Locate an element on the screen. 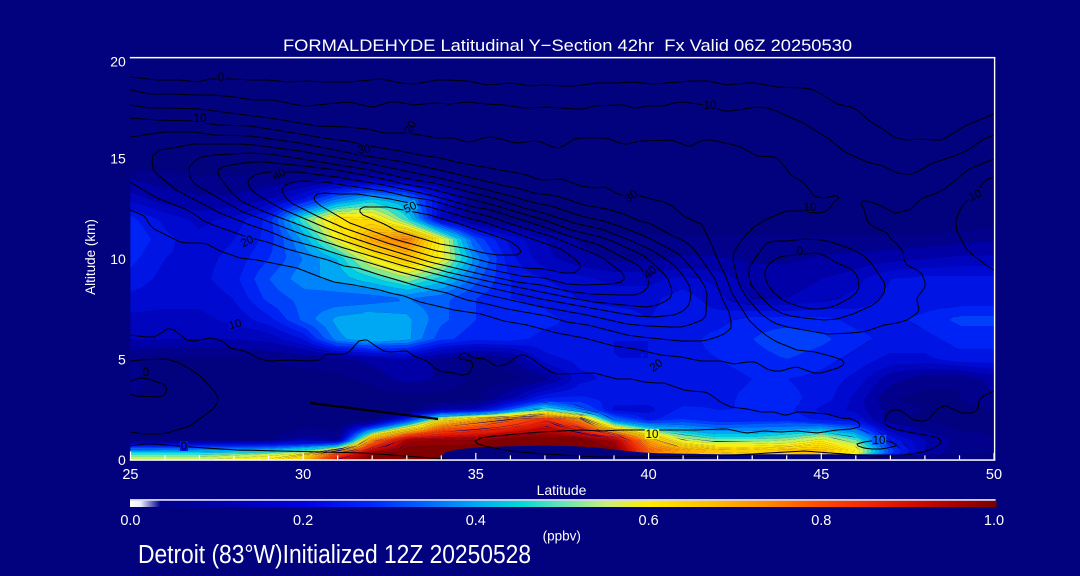 This screenshot has width=1080, height=576. svg-text: Altitude (km) is located at coordinates (90, 257).